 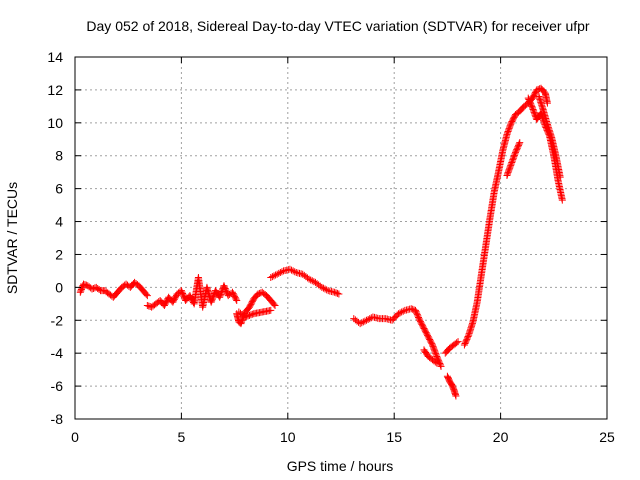 What do you see at coordinates (59, 254) in the screenshot?
I see `y-tick-label: 2` at bounding box center [59, 254].